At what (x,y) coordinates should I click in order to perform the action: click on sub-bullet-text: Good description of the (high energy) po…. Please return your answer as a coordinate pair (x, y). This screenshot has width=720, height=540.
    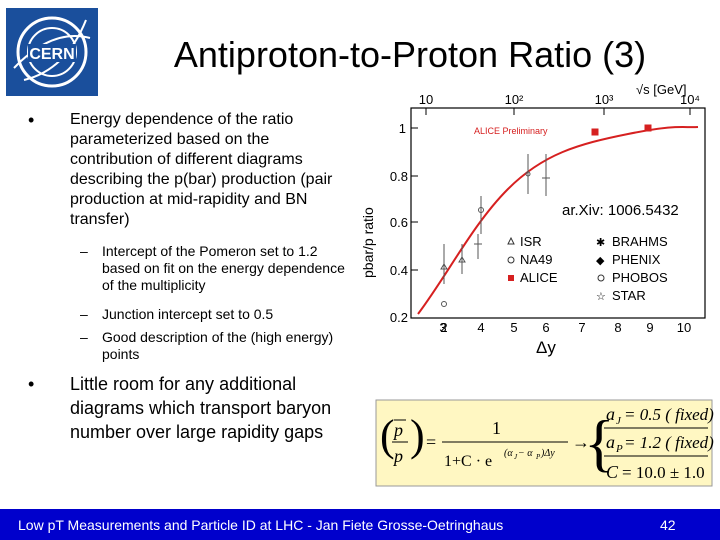
    Looking at the image, I should click on (218, 345).